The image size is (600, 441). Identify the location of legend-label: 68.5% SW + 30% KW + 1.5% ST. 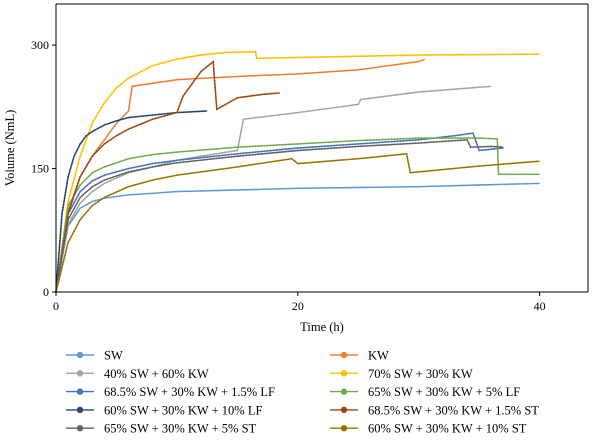
(453, 410).